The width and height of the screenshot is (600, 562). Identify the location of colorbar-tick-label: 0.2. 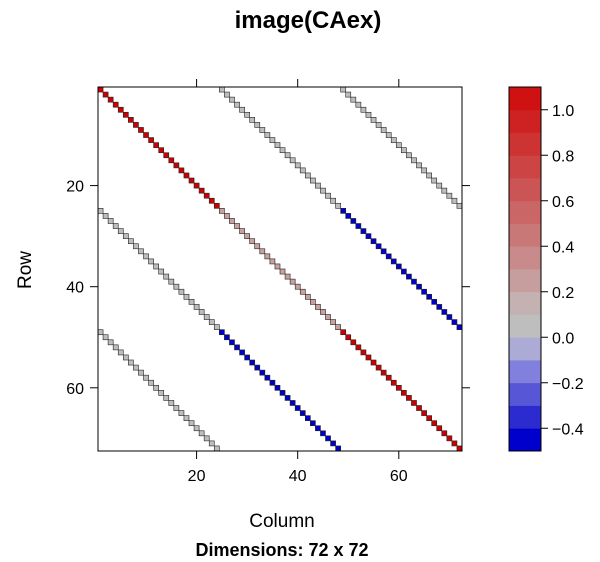
(563, 293).